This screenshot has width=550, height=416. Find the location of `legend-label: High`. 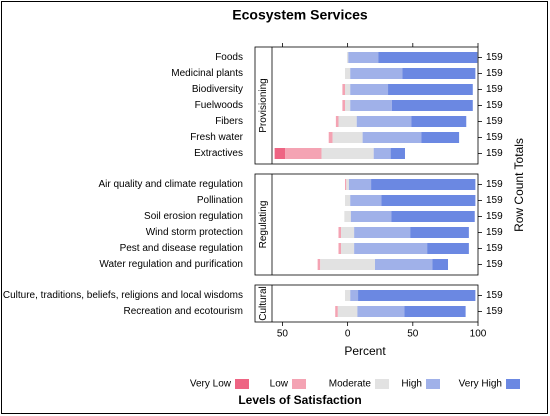

legend-label: High is located at coordinates (411, 384).